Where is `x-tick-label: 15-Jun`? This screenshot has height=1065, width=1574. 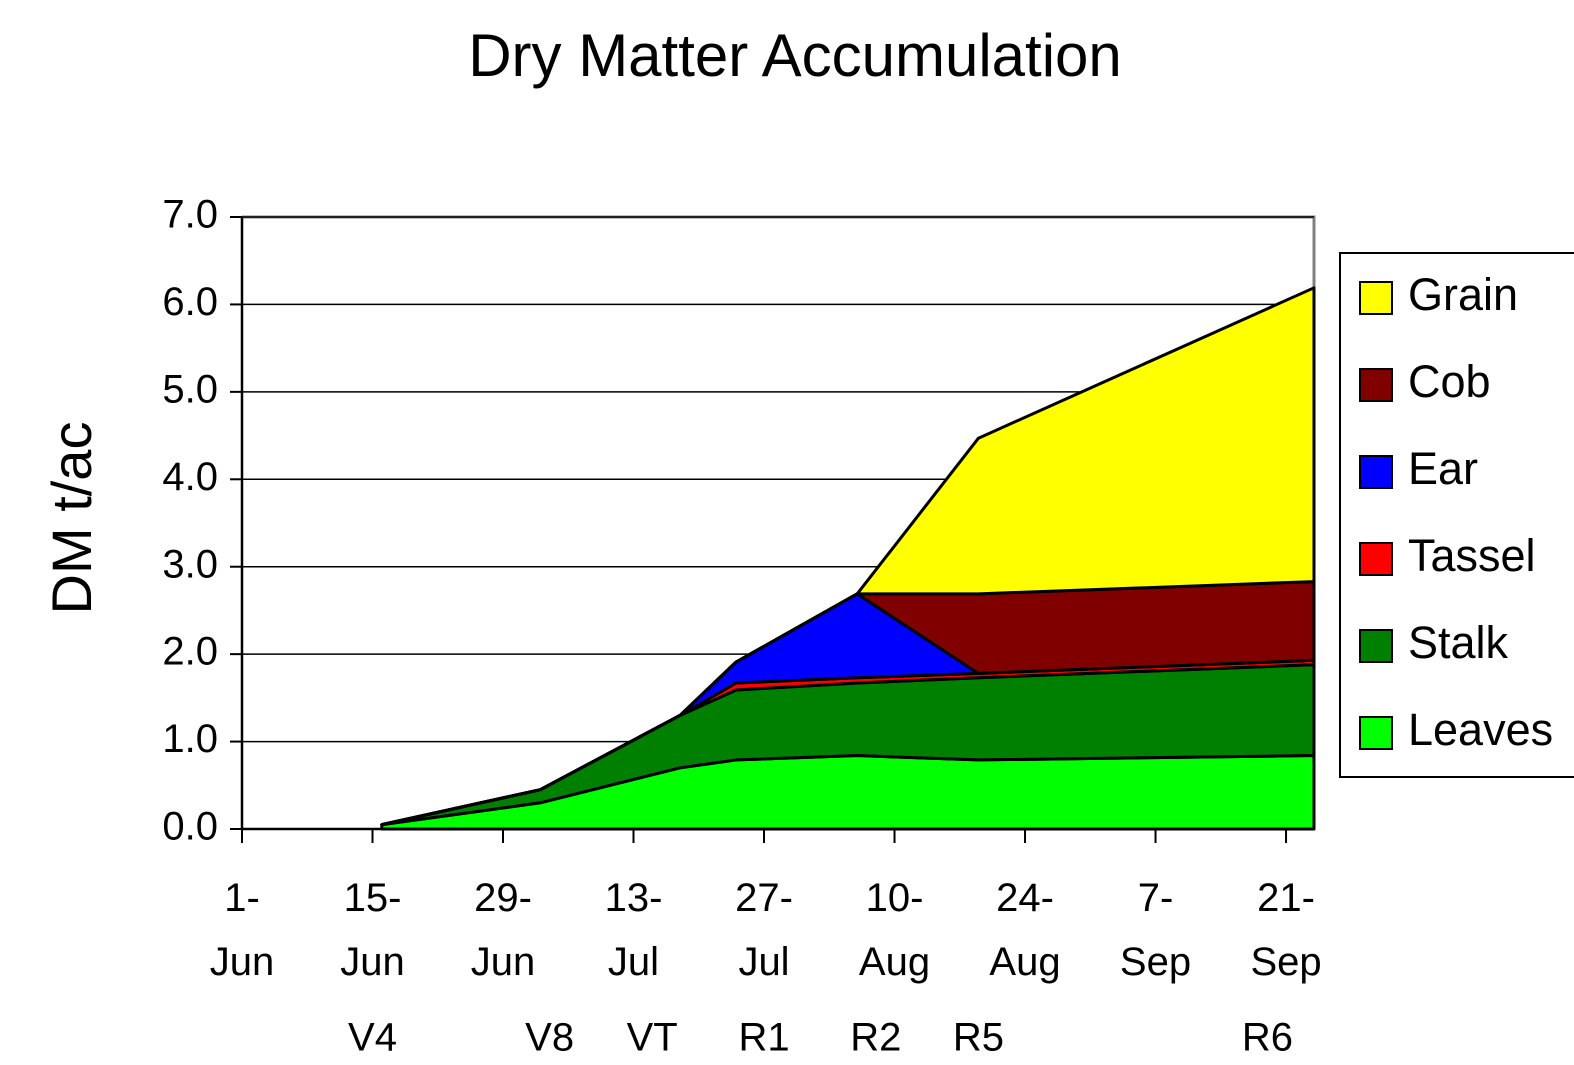 x-tick-label: 15-Jun is located at coordinates (372, 930).